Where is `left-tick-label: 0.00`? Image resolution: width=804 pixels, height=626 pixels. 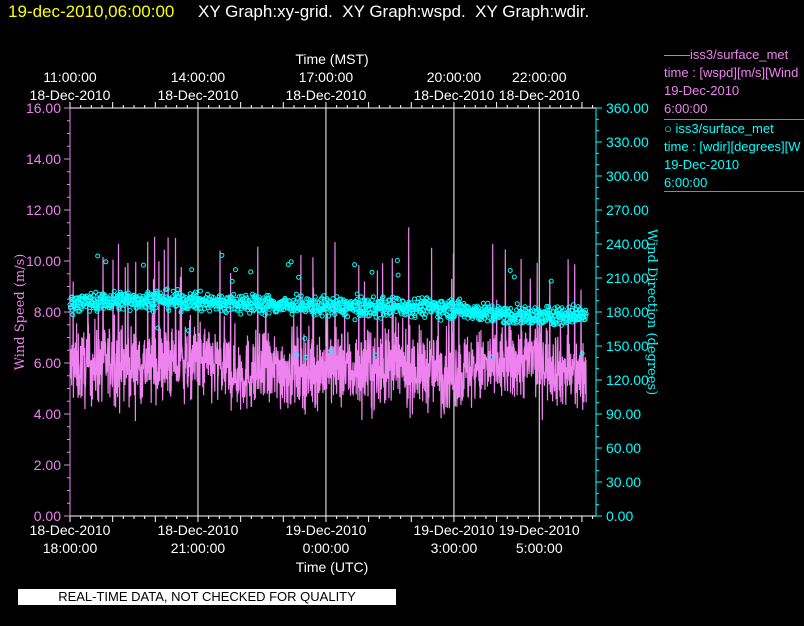
left-tick-label: 0.00 is located at coordinates (47, 516).